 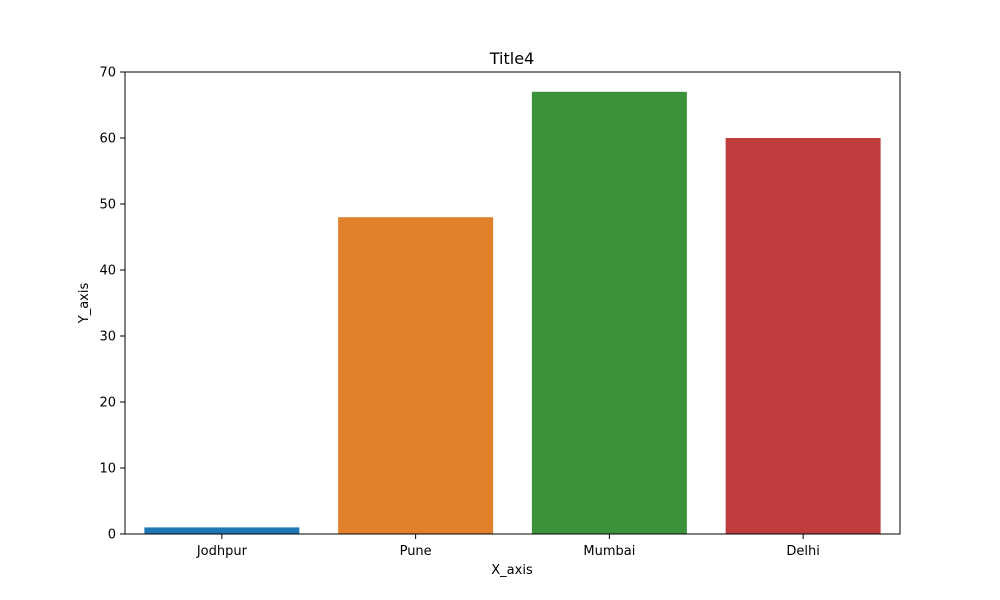 What do you see at coordinates (107, 205) in the screenshot?
I see `y-tick-label: 50` at bounding box center [107, 205].